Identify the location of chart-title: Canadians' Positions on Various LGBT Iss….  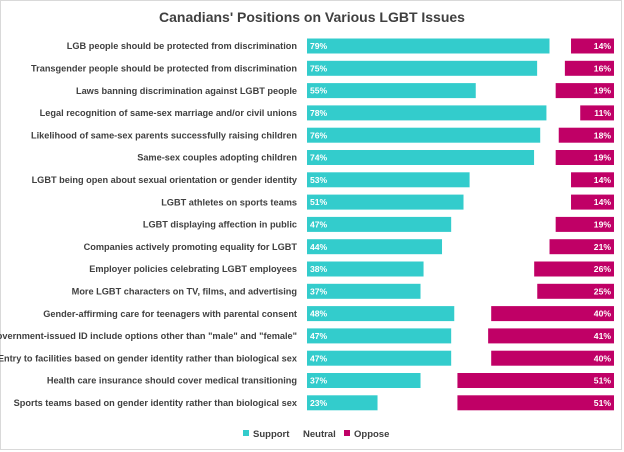
(312, 17).